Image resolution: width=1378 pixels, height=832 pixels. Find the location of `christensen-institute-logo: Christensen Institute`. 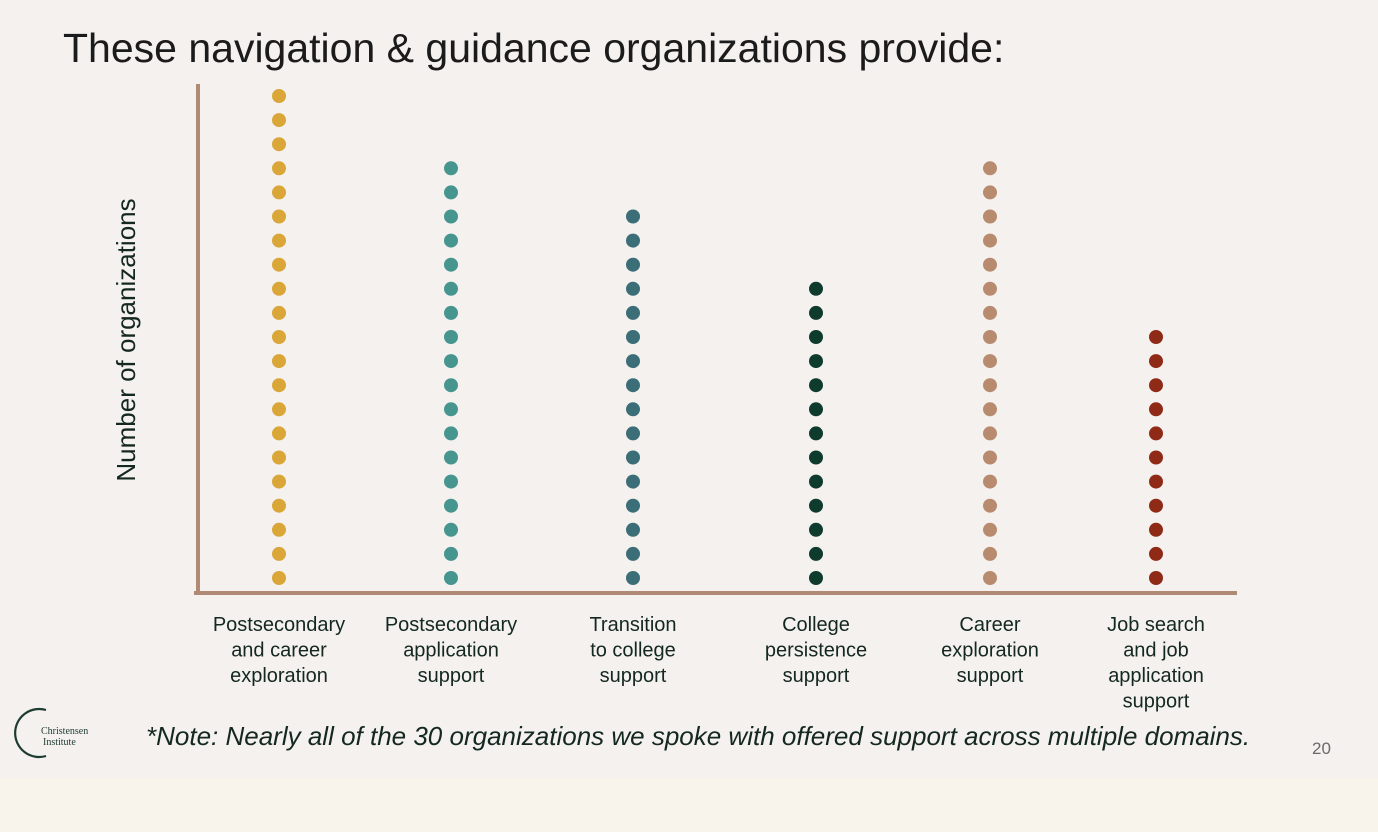

christensen-institute-logo: Christensen Institute is located at coordinates (62, 733).